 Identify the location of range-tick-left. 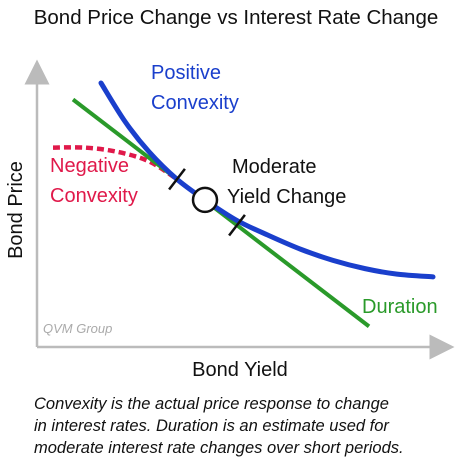
(177, 179).